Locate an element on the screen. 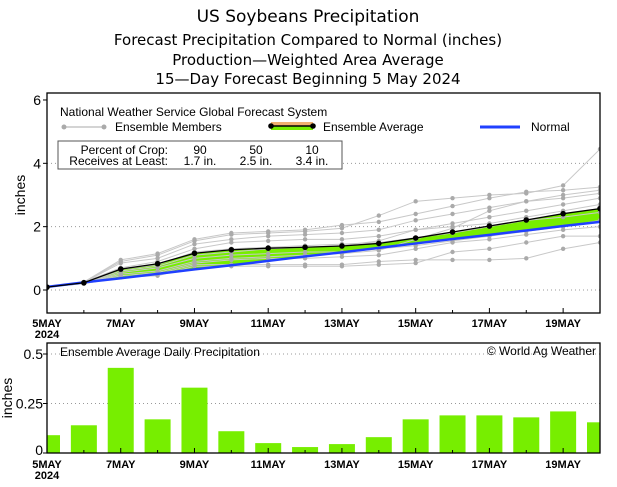 The width and height of the screenshot is (617, 487). subtitle-3: 15—Day Forecast Beginning 5 May 2024 is located at coordinates (307, 79).